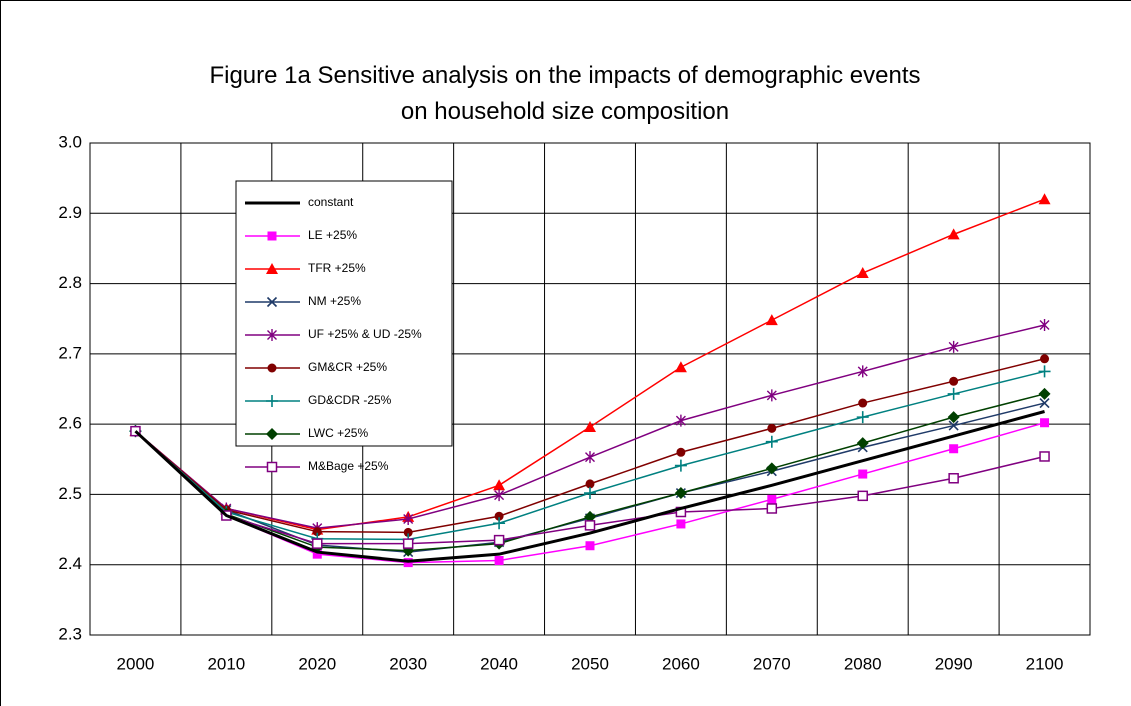 The image size is (1131, 706). What do you see at coordinates (317, 663) in the screenshot?
I see `x-tick-label: 2020` at bounding box center [317, 663].